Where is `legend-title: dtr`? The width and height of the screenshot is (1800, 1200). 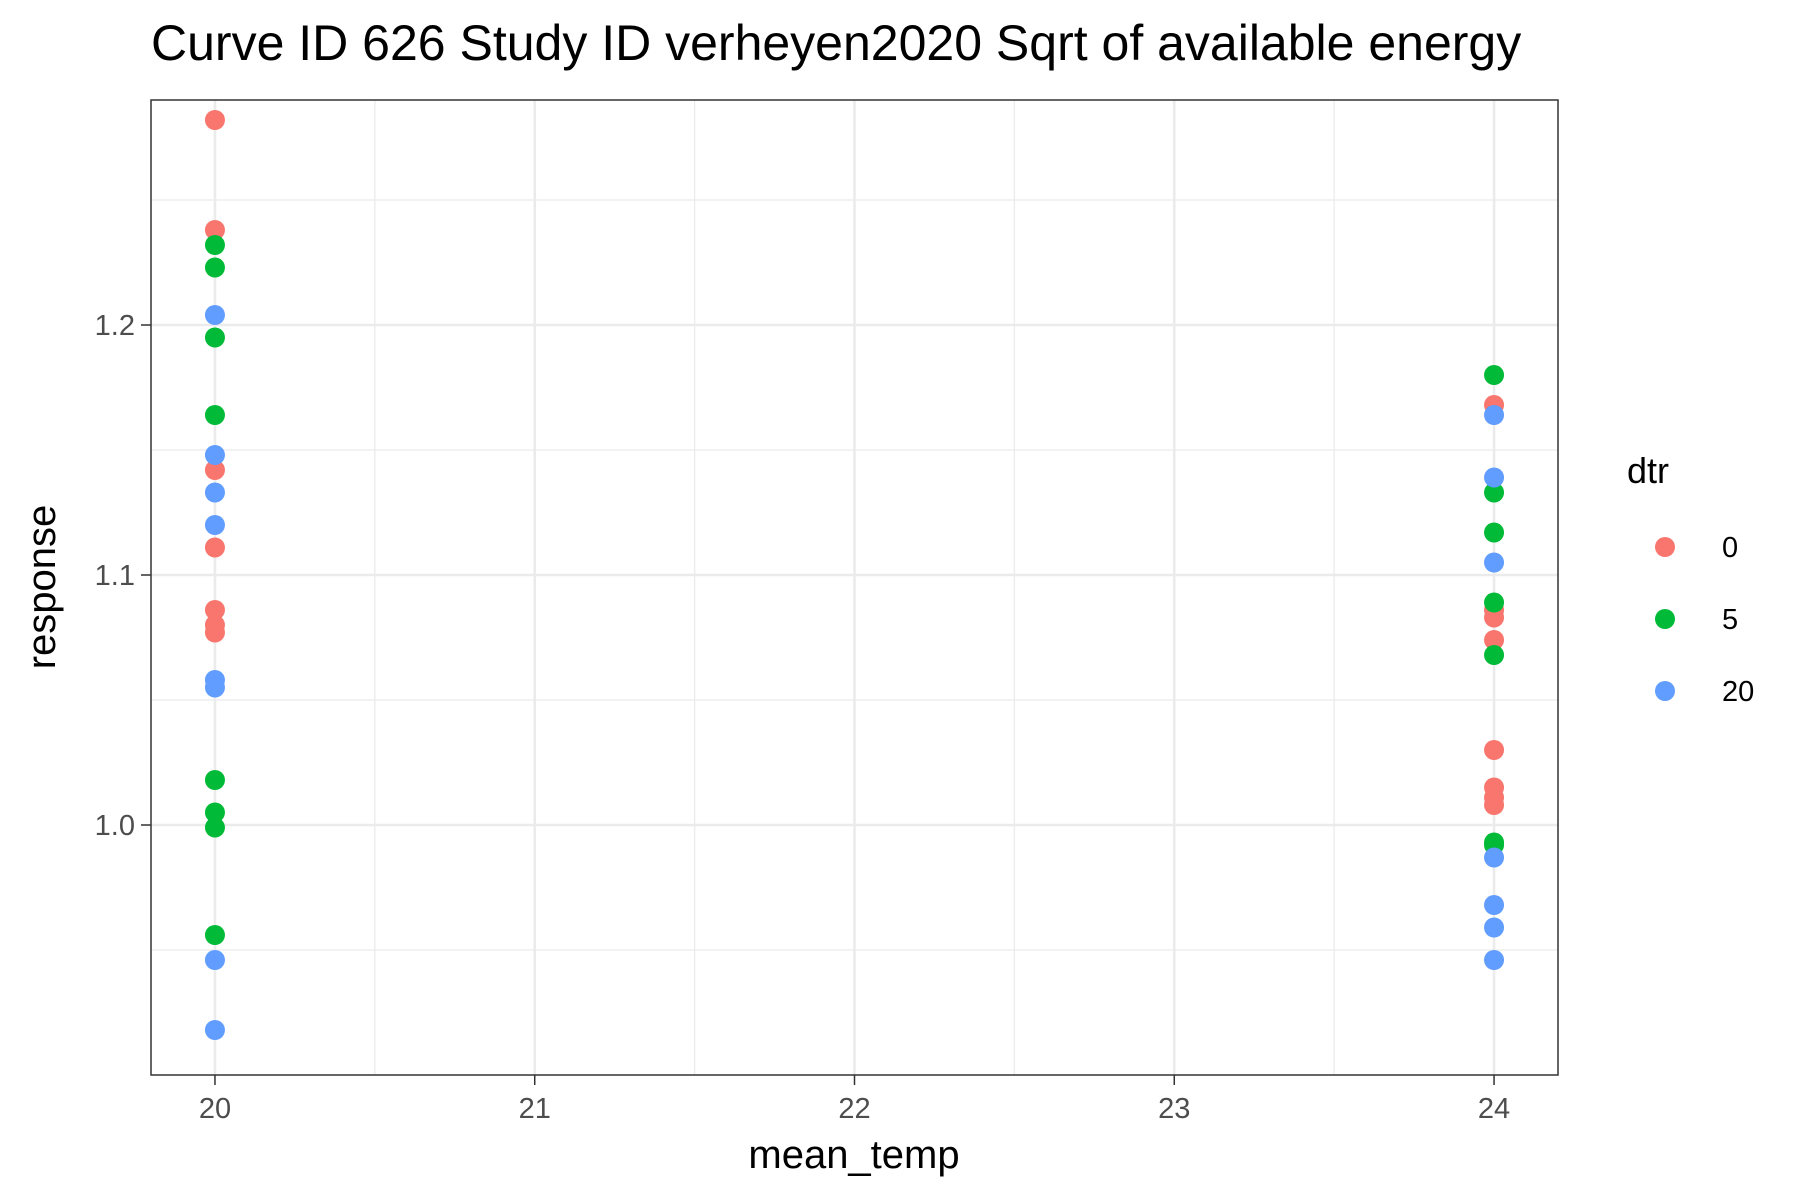
legend-title: dtr is located at coordinates (1648, 470).